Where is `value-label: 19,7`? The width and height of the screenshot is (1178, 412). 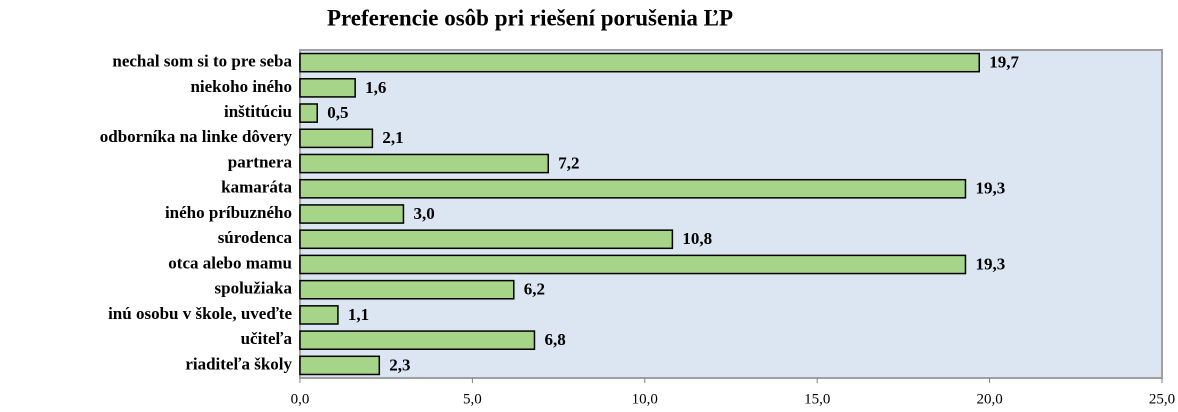
value-label: 19,7 is located at coordinates (1004, 62).